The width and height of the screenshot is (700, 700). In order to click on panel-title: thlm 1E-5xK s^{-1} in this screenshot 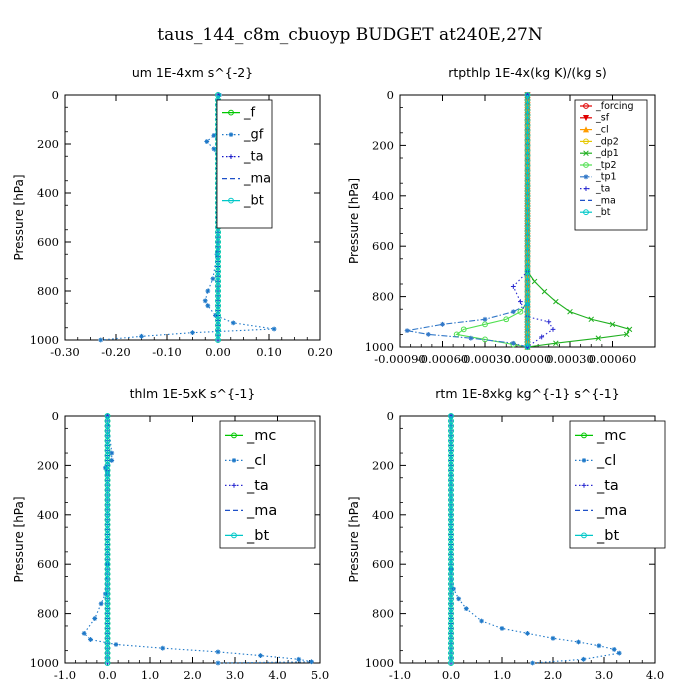, I will do `click(193, 393)`.